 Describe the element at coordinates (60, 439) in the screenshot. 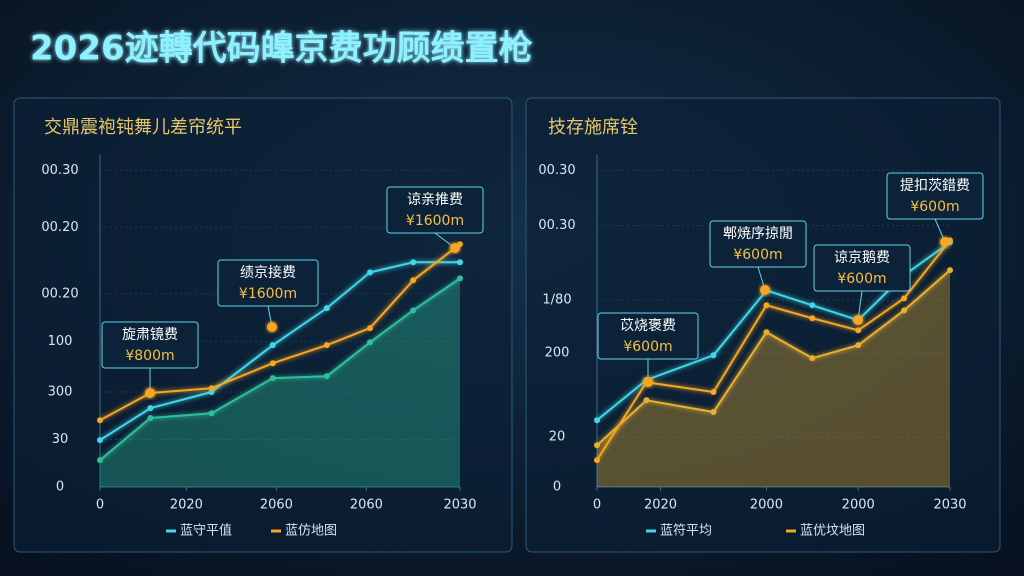

I see `y-tick-label: 30` at that location.